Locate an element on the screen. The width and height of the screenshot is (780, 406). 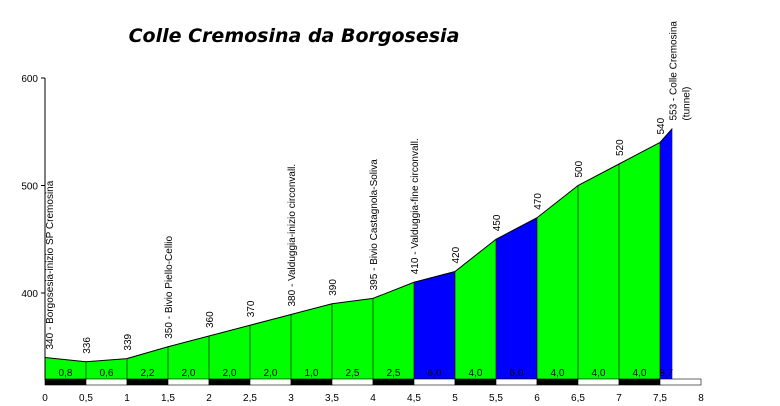
x-tick-label: 3,5 is located at coordinates (332, 398).